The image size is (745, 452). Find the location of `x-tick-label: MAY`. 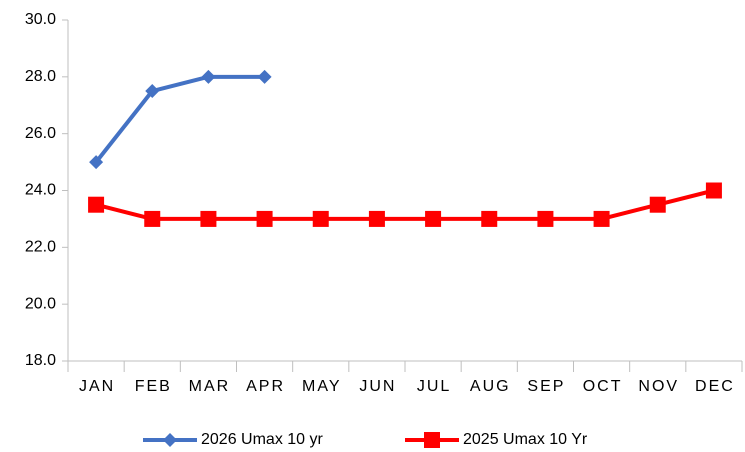

x-tick-label: MAY is located at coordinates (321, 386).